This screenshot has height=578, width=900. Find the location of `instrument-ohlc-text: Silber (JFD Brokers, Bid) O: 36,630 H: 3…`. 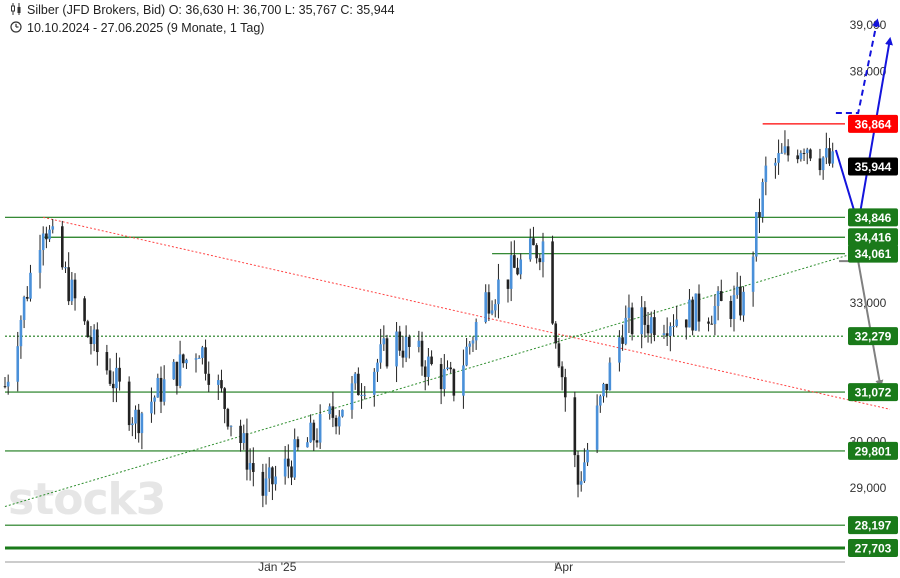

instrument-ohlc-text: Silber (JFD Brokers, Bid) O: 36,630 H: 3… is located at coordinates (211, 10).